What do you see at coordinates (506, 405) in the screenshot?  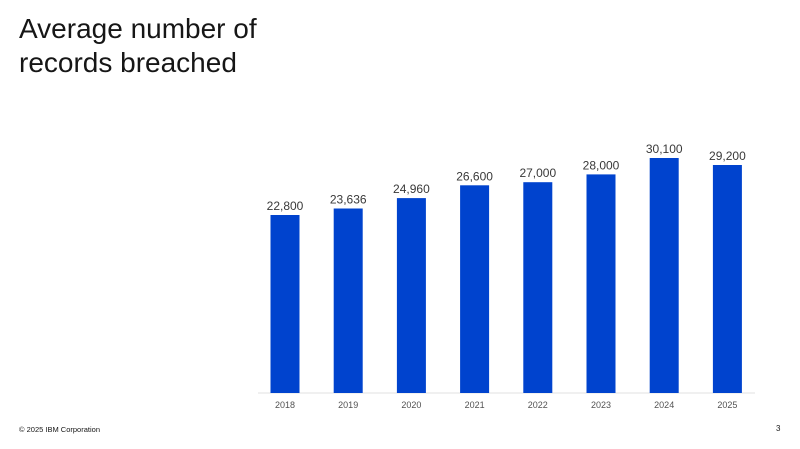 I see `x-tick-labels-group: 2018 2019 2020 2021 2022 2023 2024 2025` at bounding box center [506, 405].